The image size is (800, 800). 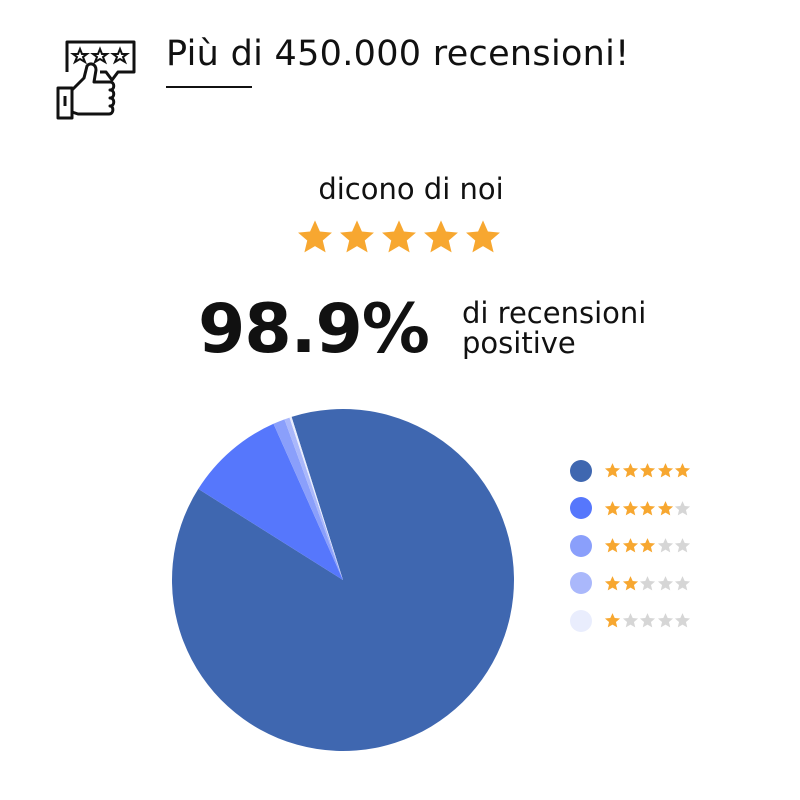 I want to click on legend-item-3-stars, so click(x=631, y=546).